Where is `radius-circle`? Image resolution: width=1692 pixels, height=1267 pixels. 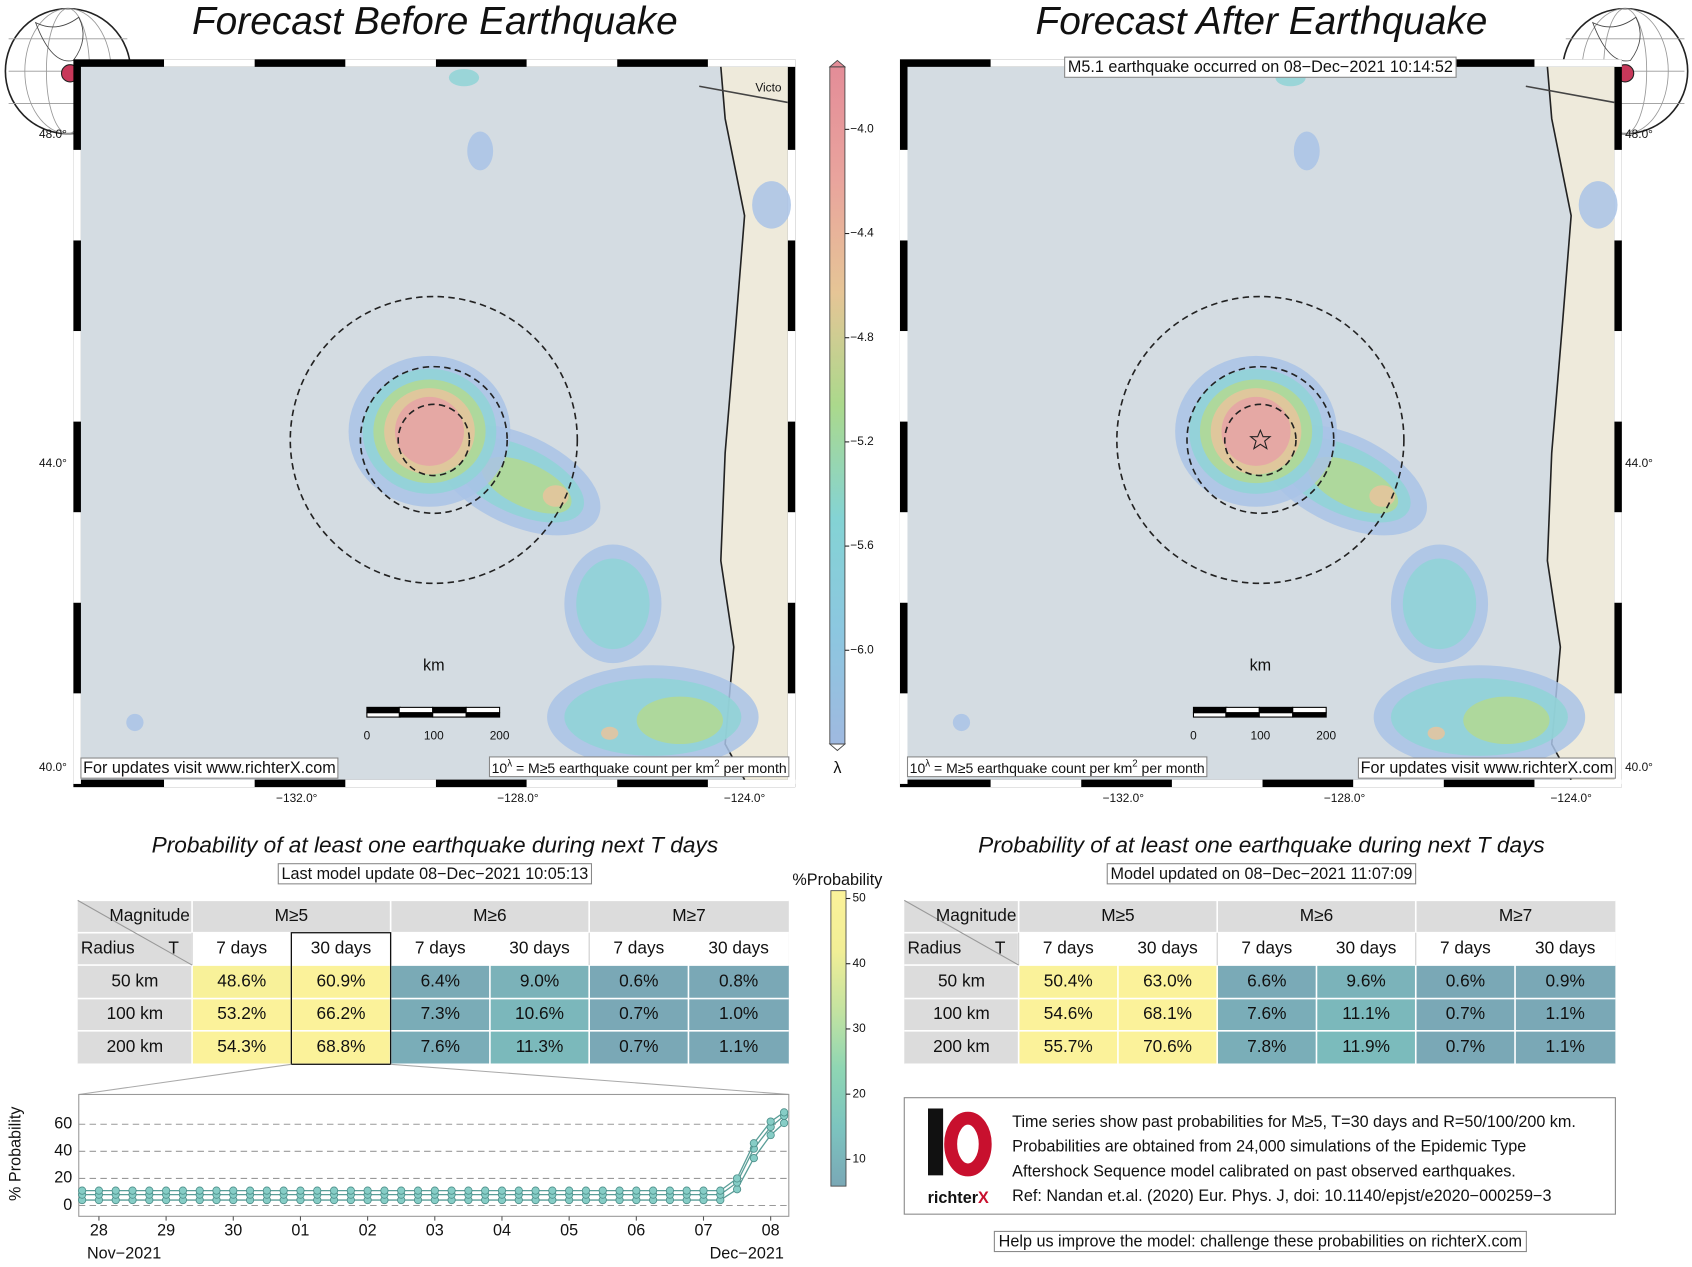 radius-circle is located at coordinates (1260, 440).